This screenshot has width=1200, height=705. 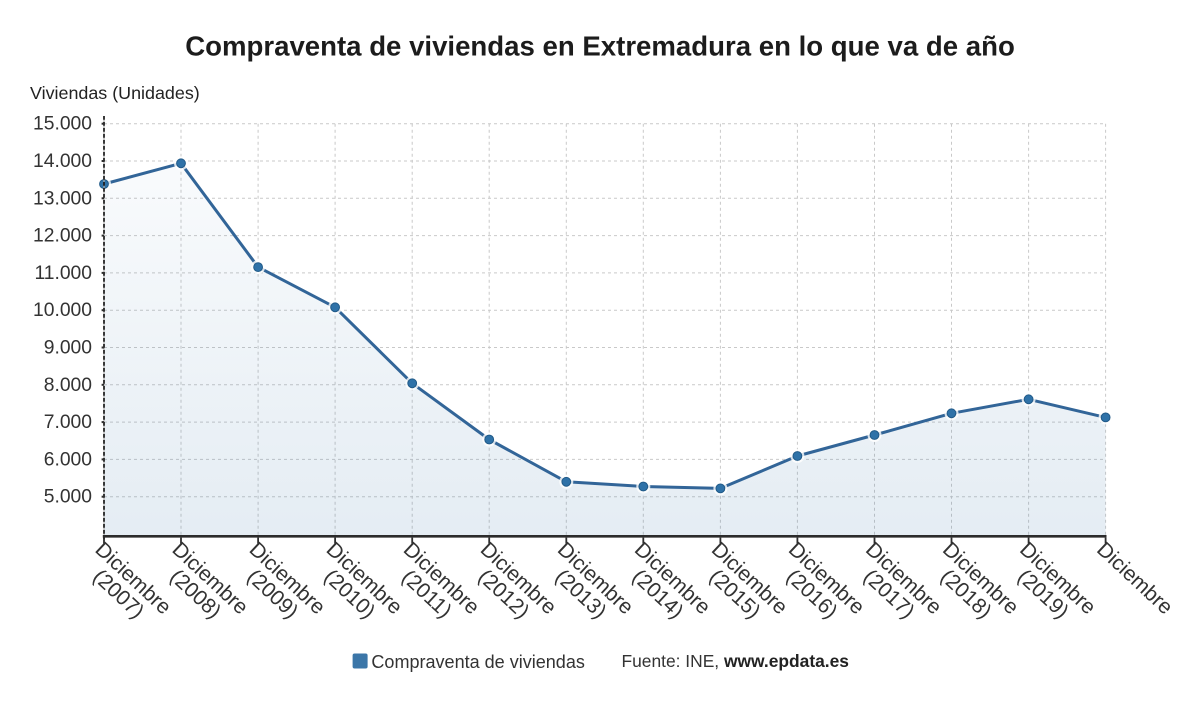 What do you see at coordinates (62, 124) in the screenshot?
I see `svg-text: 15.000` at bounding box center [62, 124].